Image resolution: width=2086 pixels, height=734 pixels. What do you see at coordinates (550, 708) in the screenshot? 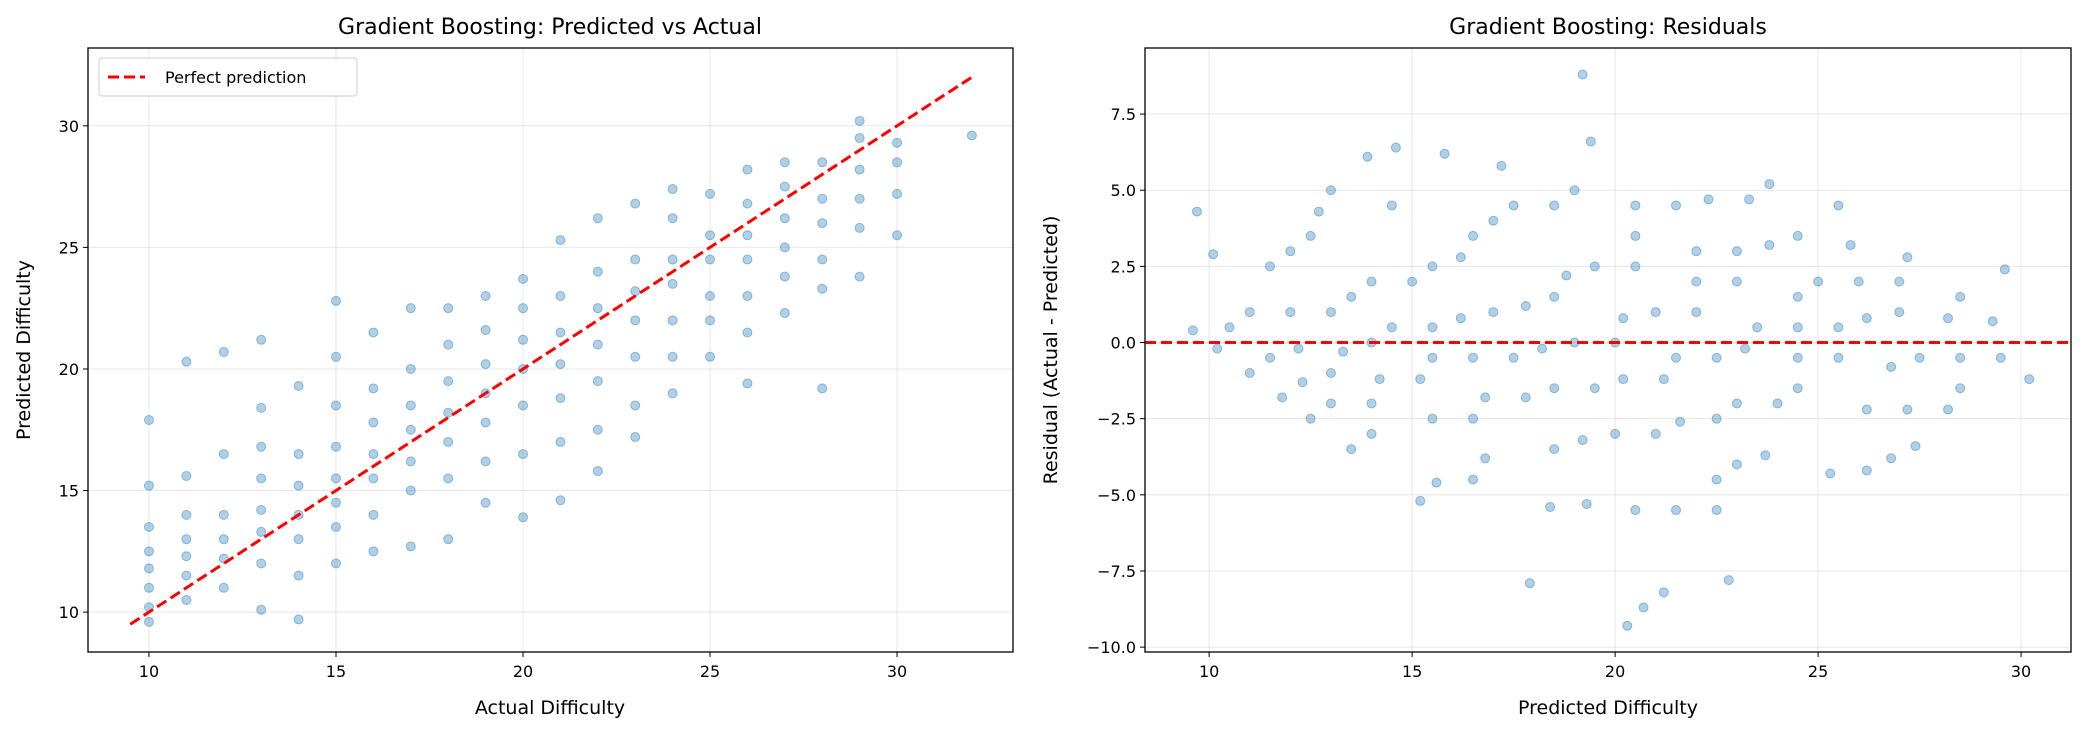
I see `x-axis-label: Actual Difficulty` at bounding box center [550, 708].